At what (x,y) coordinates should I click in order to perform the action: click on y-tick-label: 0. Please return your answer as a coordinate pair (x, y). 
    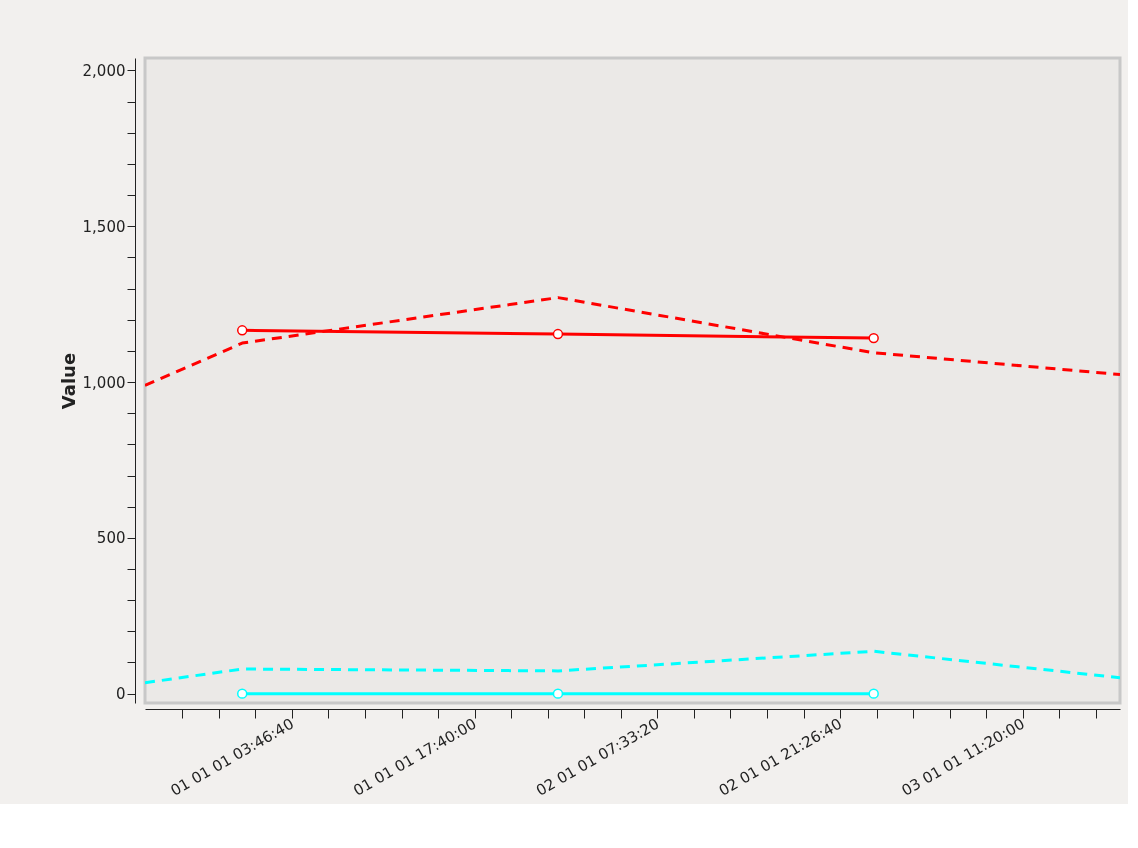
    Looking at the image, I should click on (120, 694).